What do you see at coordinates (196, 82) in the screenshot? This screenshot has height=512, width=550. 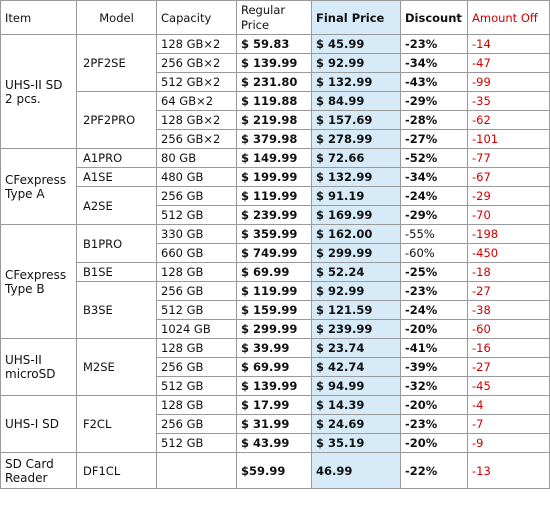 I see `capacity-cell: 512 GB×2` at bounding box center [196, 82].